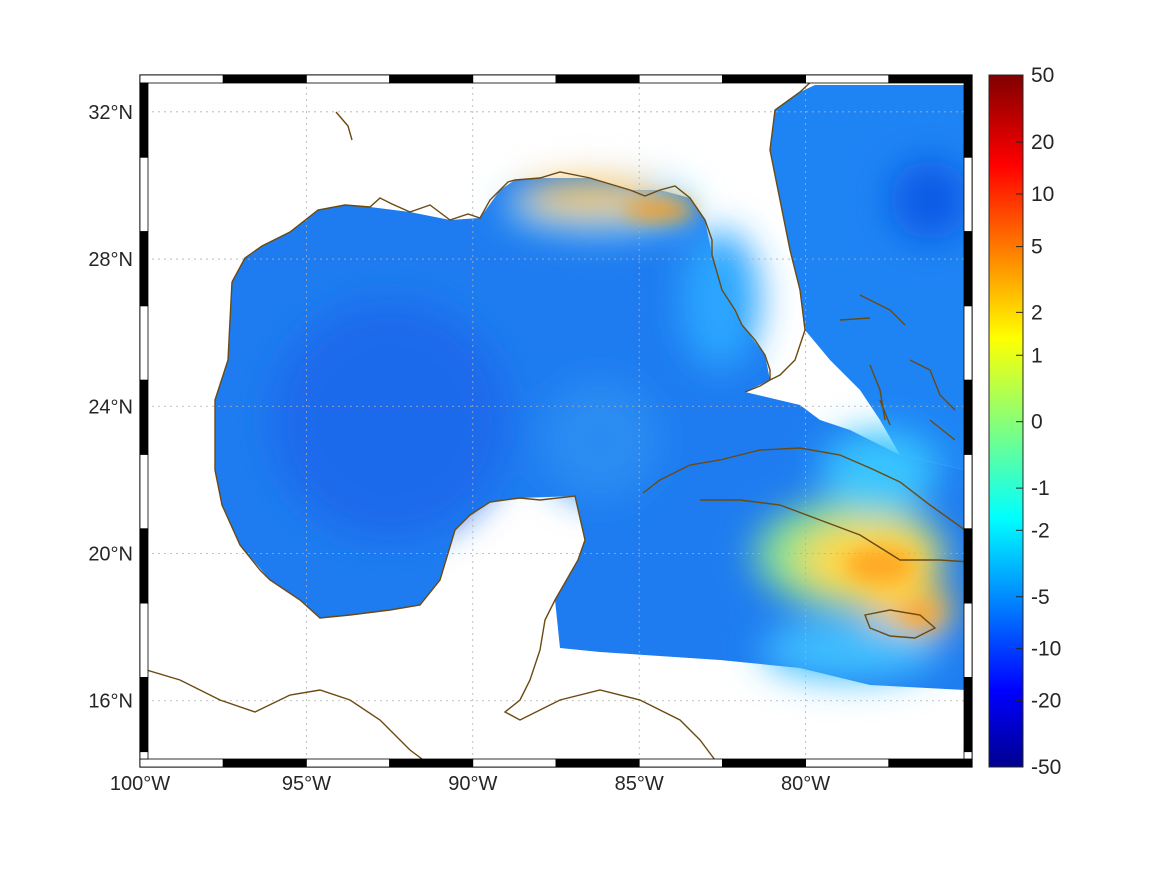  Describe the element at coordinates (110, 702) in the screenshot. I see `lat-tick-label: 16°N` at that location.